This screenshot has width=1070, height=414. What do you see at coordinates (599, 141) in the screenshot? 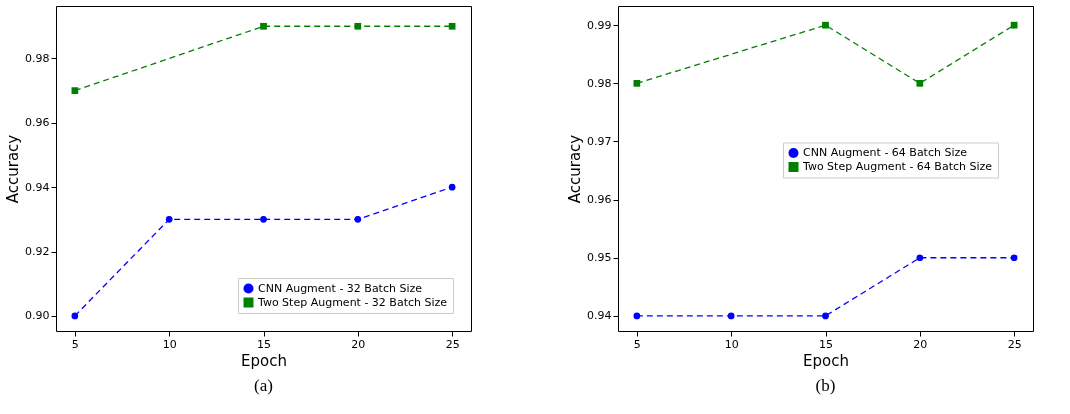
I see `y-tick-label: 0.97` at bounding box center [599, 141].